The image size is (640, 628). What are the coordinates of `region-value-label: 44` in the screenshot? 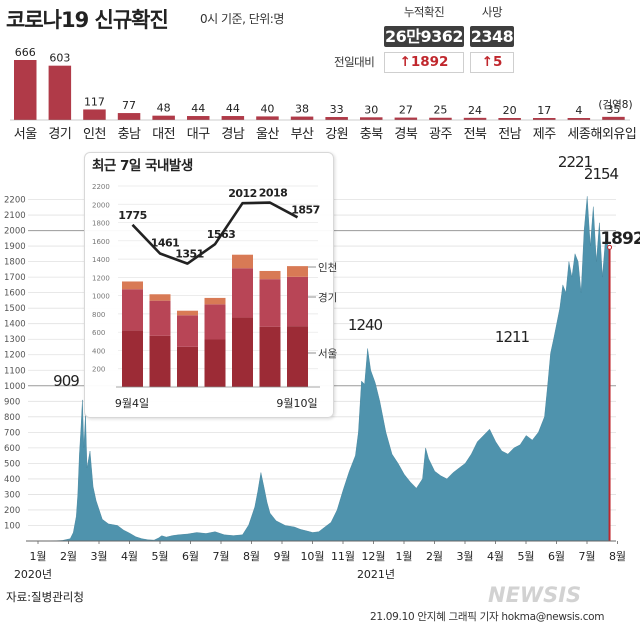 It's located at (233, 108).